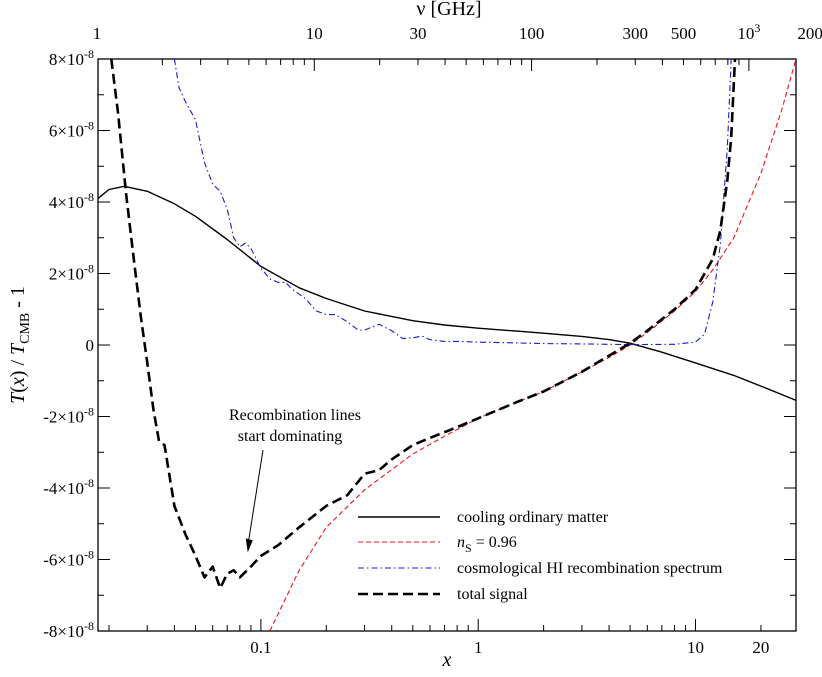  Describe the element at coordinates (71, 130) in the screenshot. I see `y-tick-label: 6×10⁻⁸` at that location.